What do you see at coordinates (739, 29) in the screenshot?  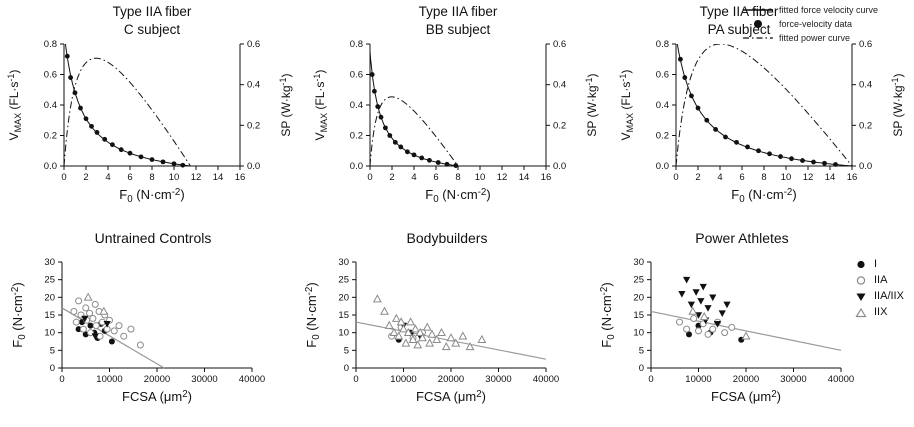 I see `chart-title-line2: PA subject` at bounding box center [739, 29].